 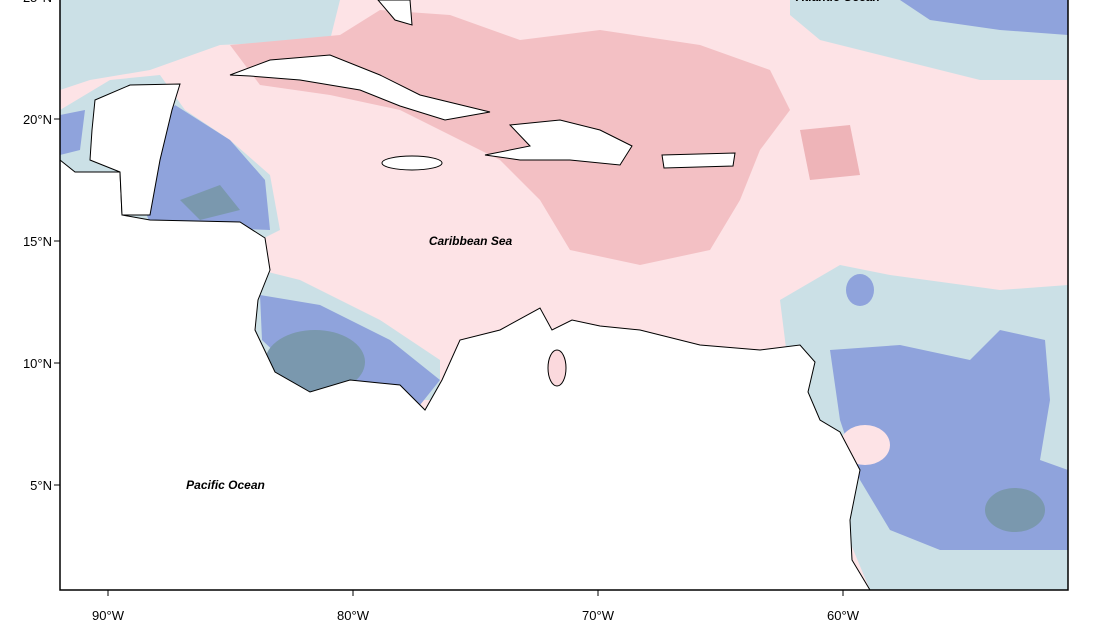 I want to click on y-tick-label: 5°N, so click(x=41, y=485).